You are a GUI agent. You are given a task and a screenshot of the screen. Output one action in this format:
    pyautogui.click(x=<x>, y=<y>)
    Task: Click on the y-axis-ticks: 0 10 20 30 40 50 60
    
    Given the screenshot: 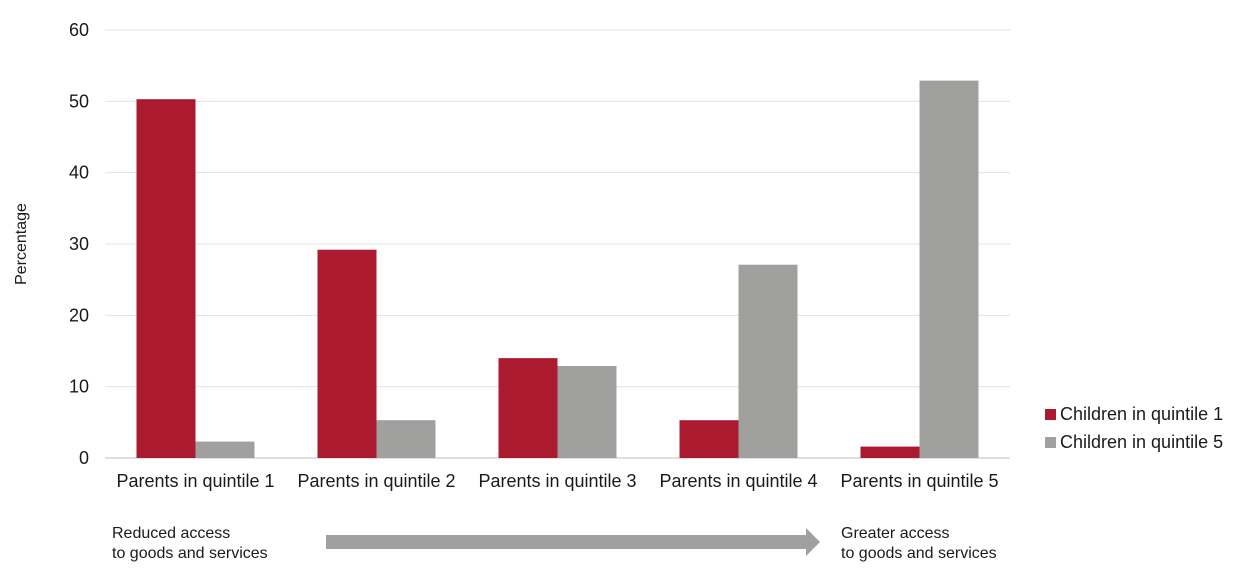 What is the action you would take?
    pyautogui.click(x=79, y=244)
    